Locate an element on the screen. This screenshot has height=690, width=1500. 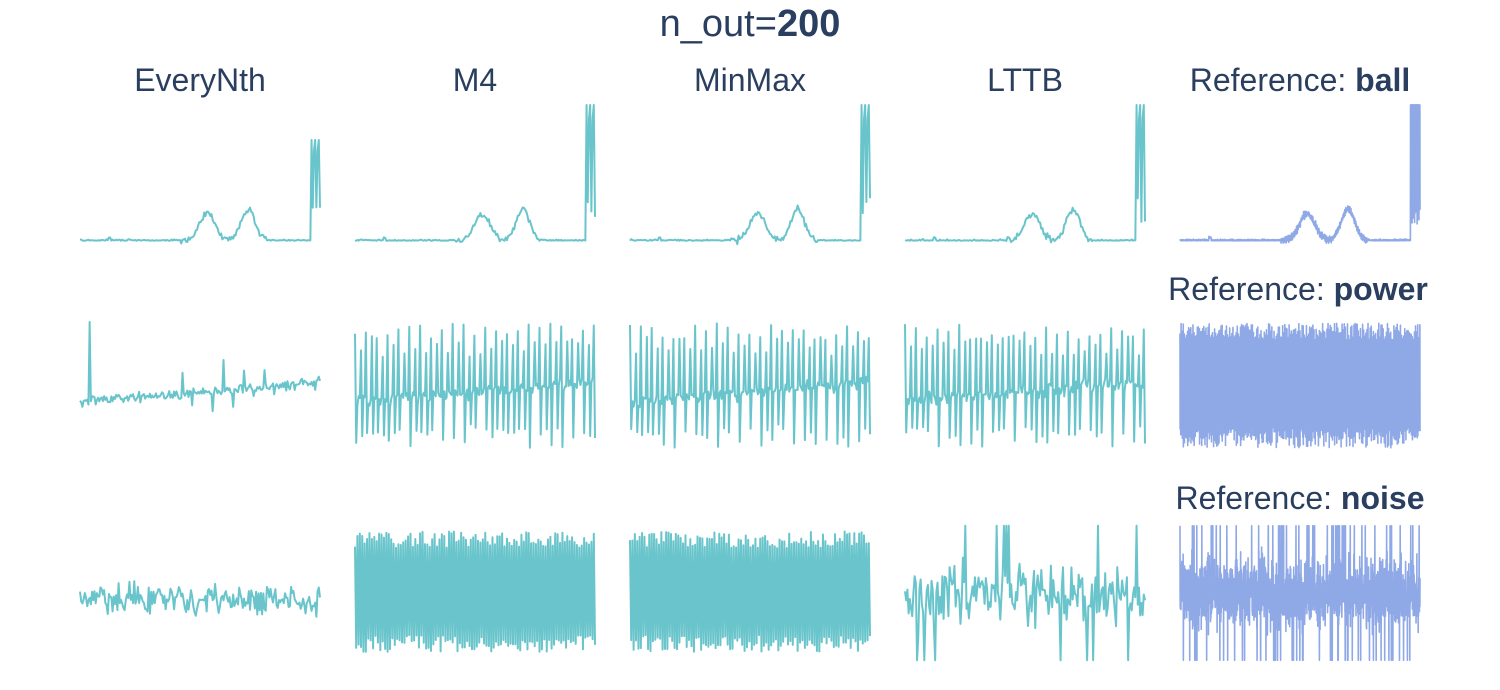
figure-title: n_out=200 is located at coordinates (750, 24).